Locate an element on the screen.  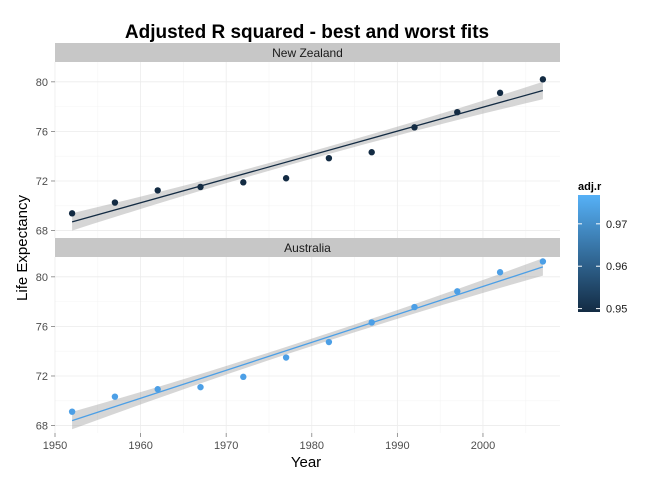
facet-strip-label: Australia is located at coordinates (307, 248).